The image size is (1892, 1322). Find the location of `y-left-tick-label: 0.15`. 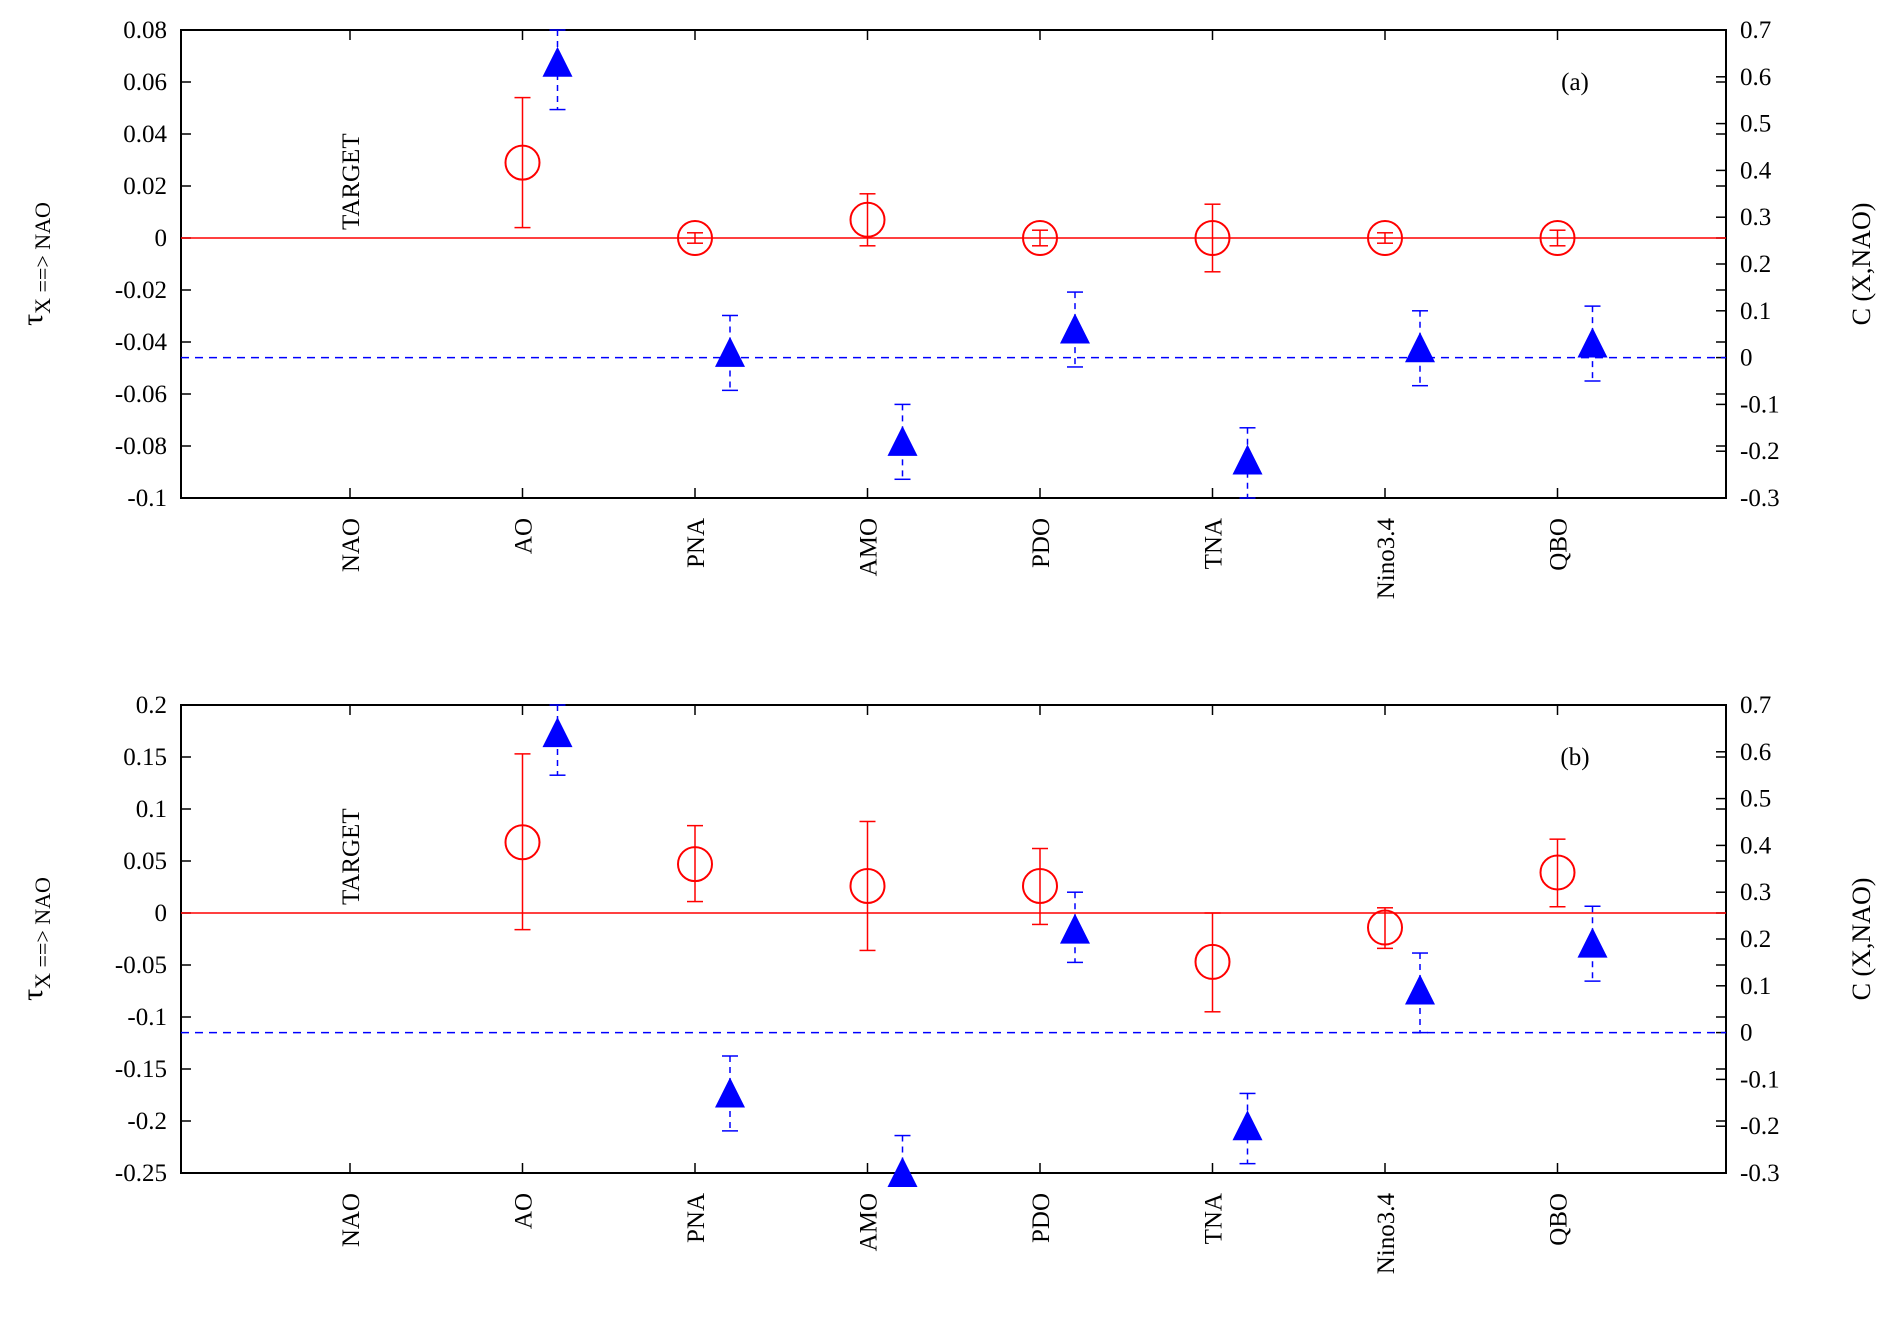

y-left-tick-label: 0.15 is located at coordinates (145, 757).